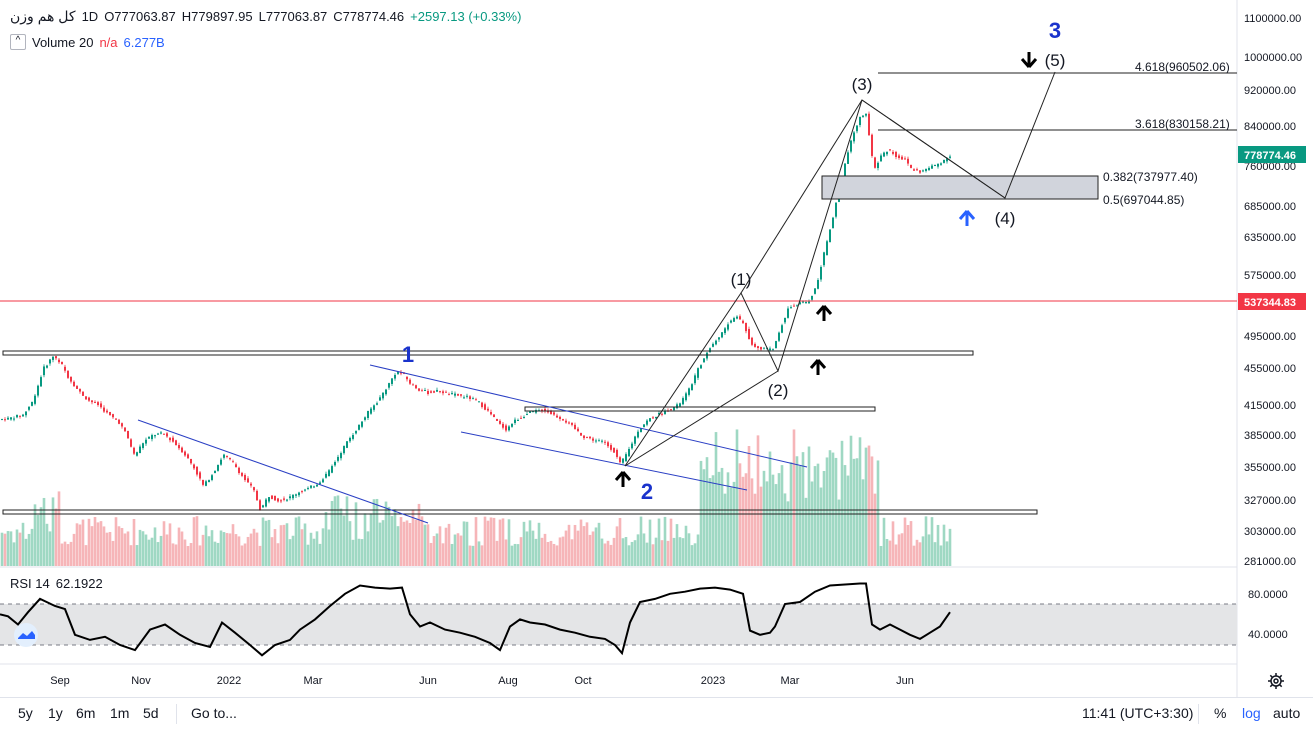 This screenshot has width=1313, height=732. What do you see at coordinates (801, 196) in the screenshot?
I see `wave-channel-b` at bounding box center [801, 196].